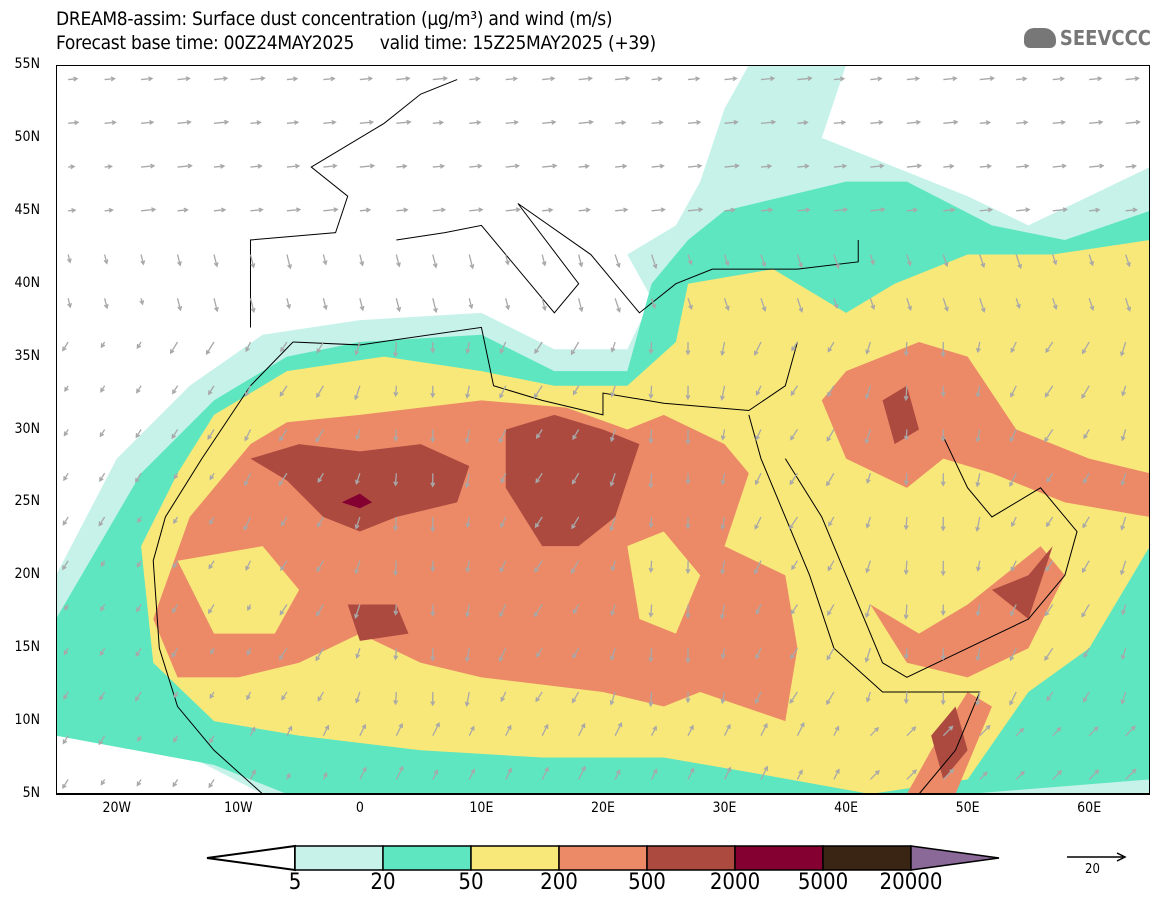  I want to click on africa-north-coast, so click(545, 371).